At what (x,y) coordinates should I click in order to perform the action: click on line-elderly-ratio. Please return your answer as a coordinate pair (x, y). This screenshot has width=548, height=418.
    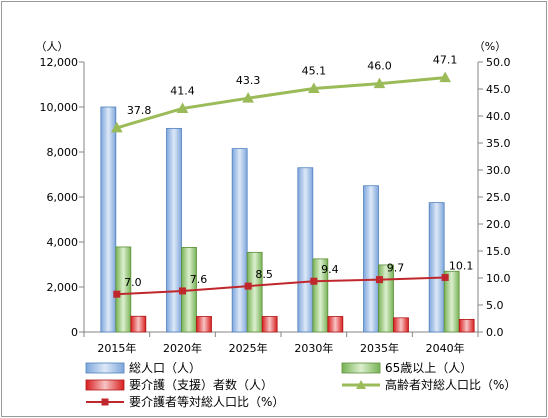
    Looking at the image, I should click on (281, 103).